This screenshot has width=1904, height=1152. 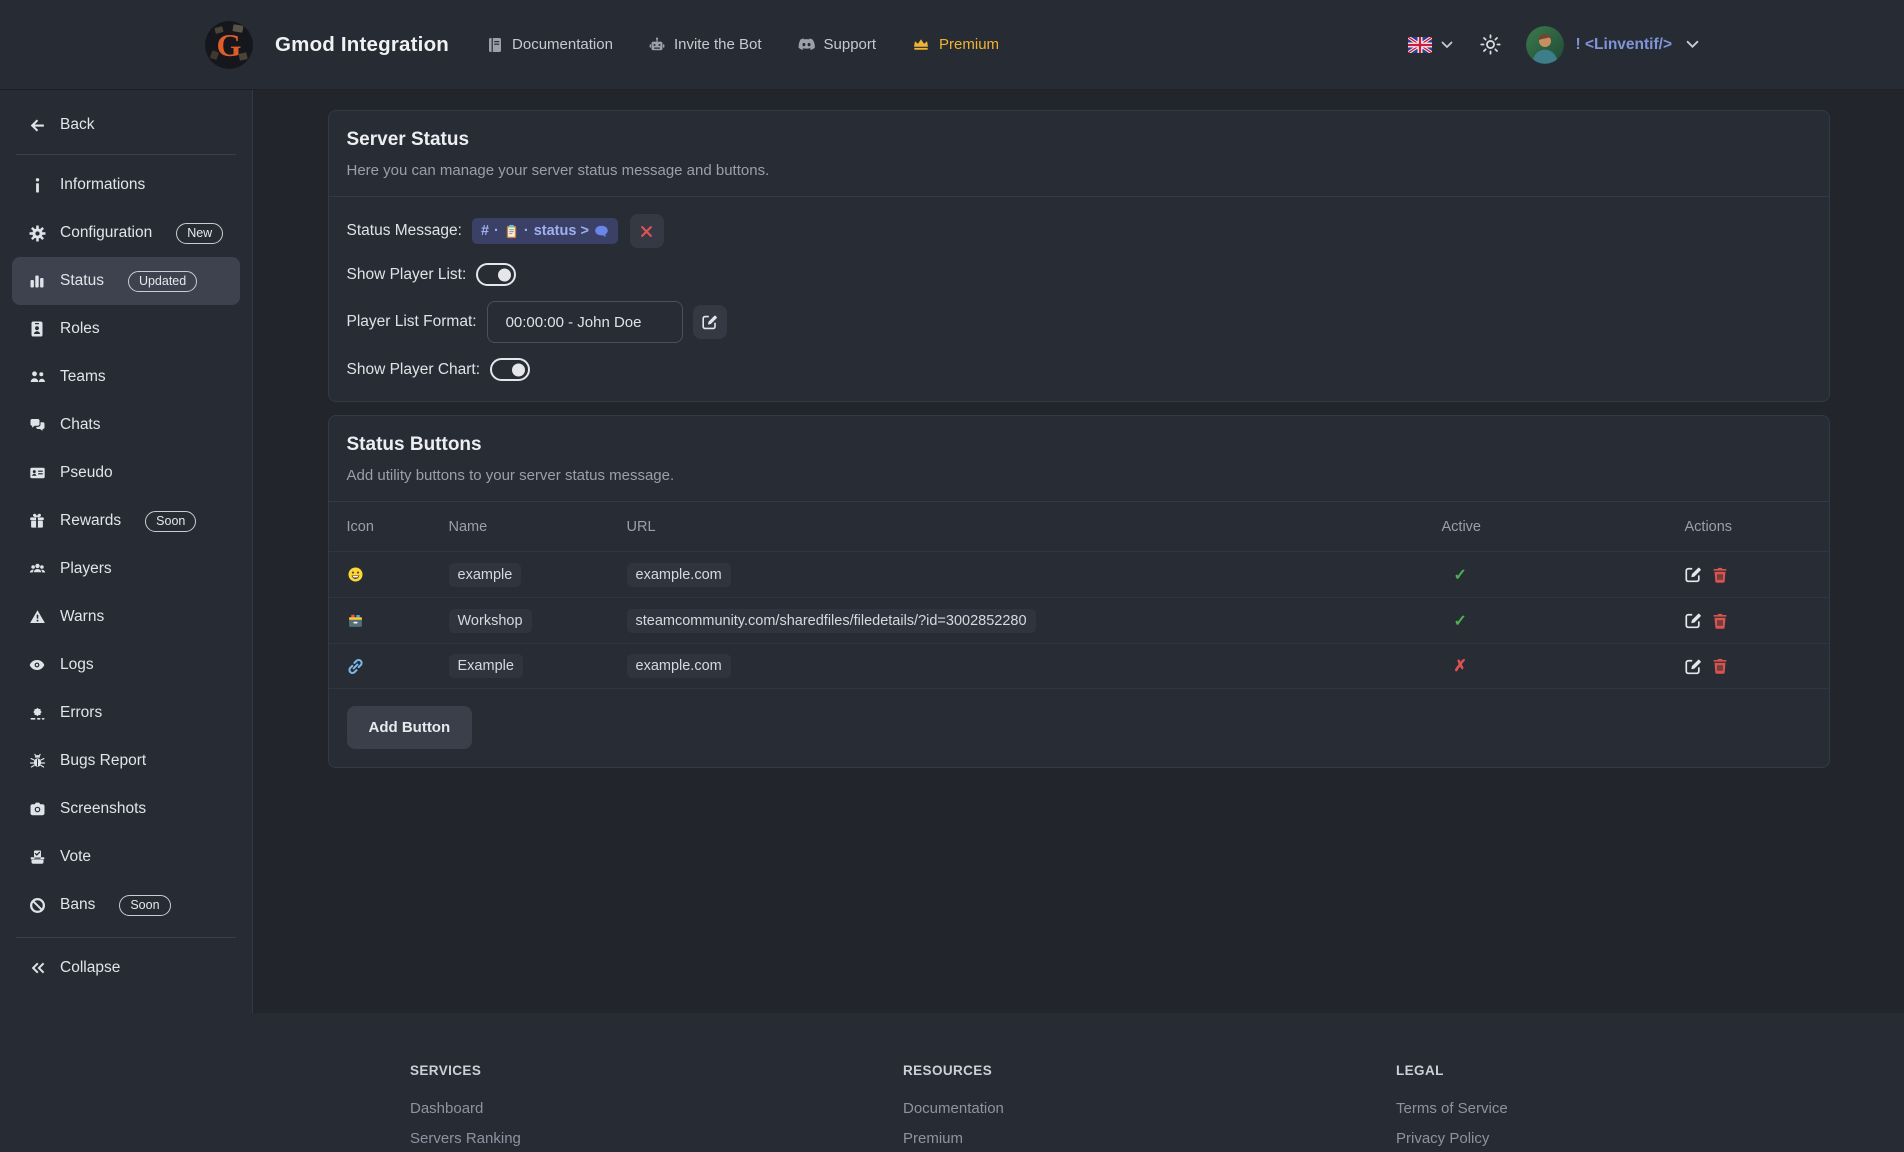 I want to click on column-header-actions: Actions, so click(x=1708, y=526).